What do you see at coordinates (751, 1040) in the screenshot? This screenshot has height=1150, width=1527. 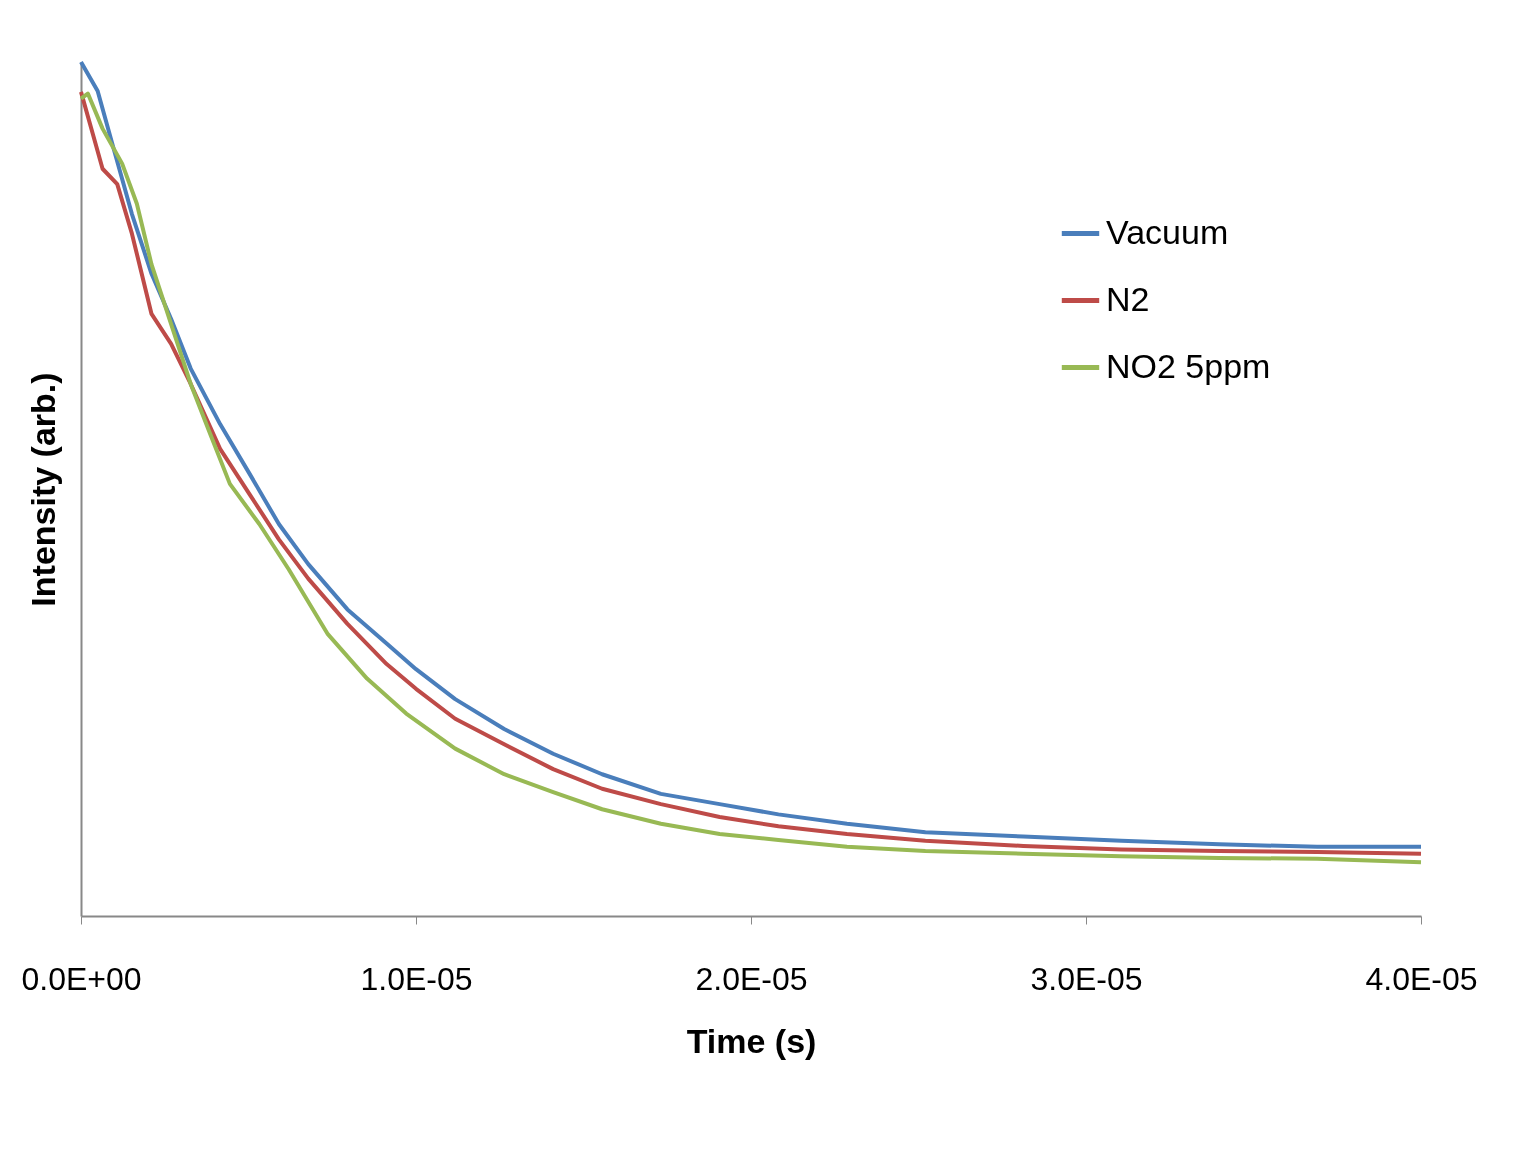 I see `x-axis-title: Time (s)` at bounding box center [751, 1040].